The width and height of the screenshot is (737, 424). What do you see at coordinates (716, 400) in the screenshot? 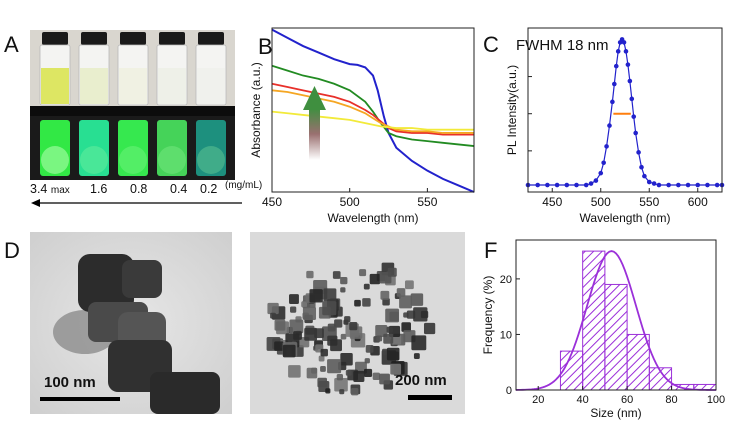
I see `x-tick-label: 100` at bounding box center [716, 400].